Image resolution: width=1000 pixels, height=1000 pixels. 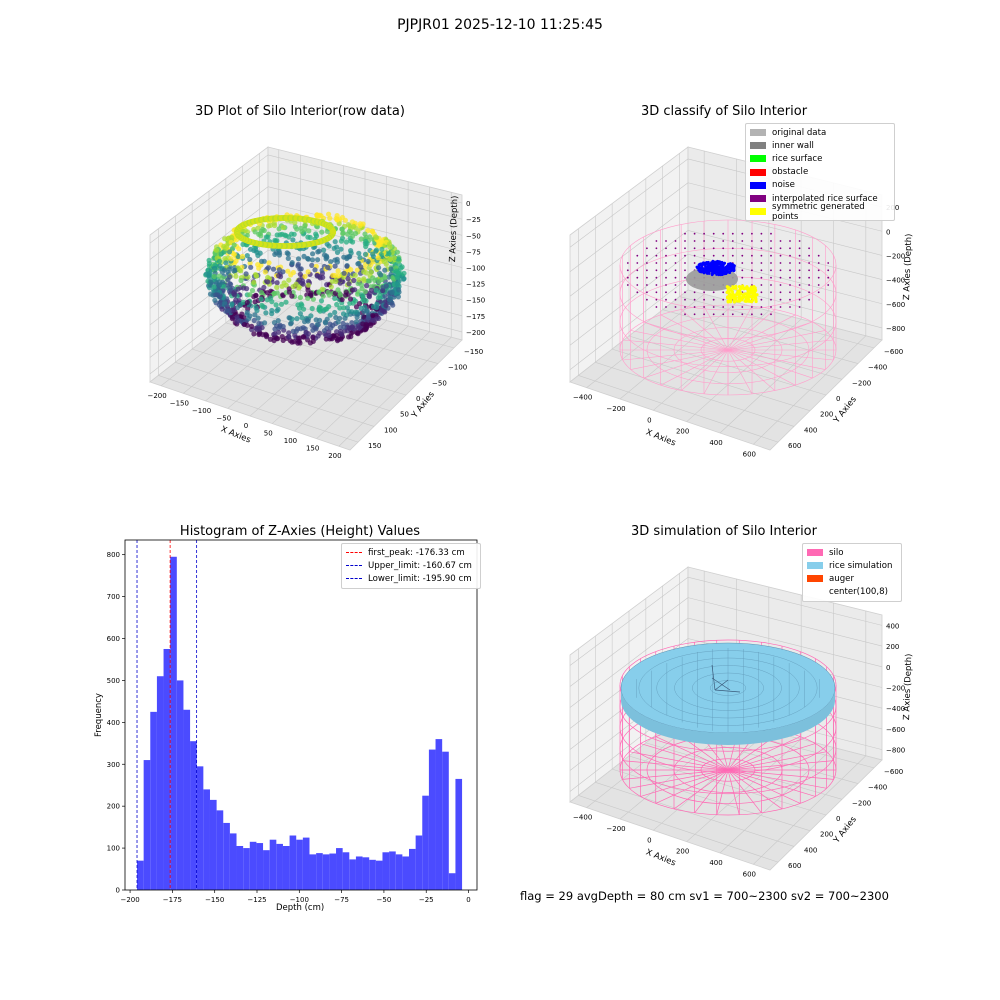 What do you see at coordinates (825, 198) in the screenshot?
I see `legend-label: interpolated rice surface` at bounding box center [825, 198].